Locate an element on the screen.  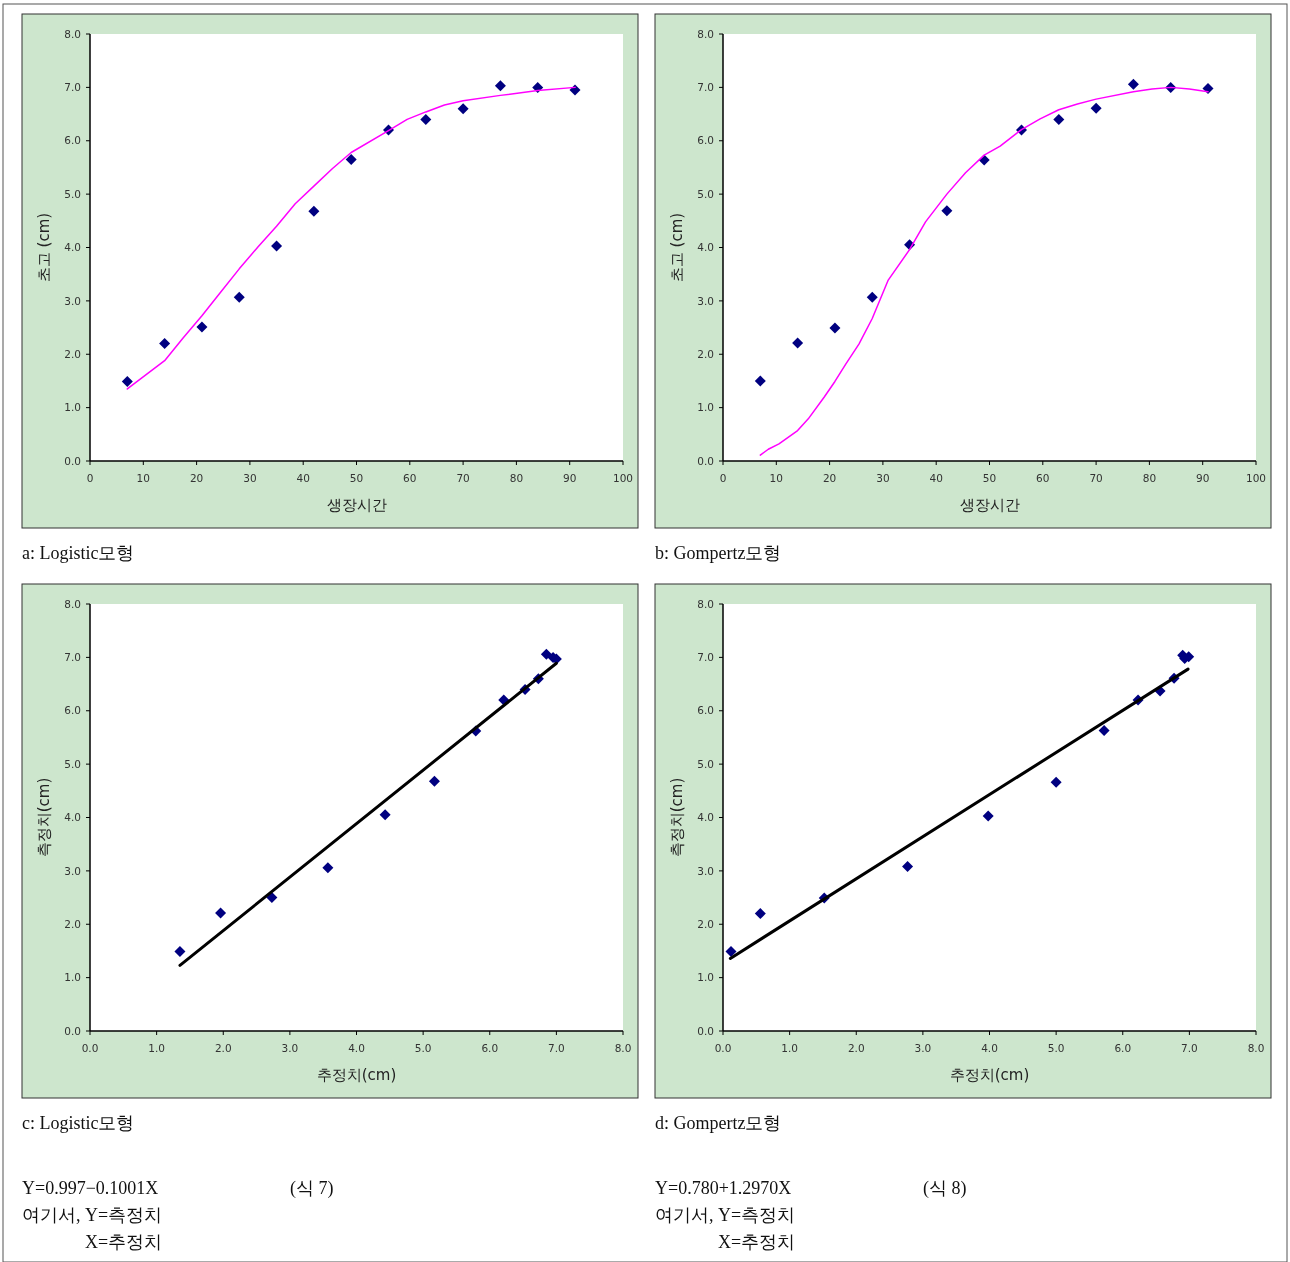
x-tick-label: 0.0 is located at coordinates (723, 1048).